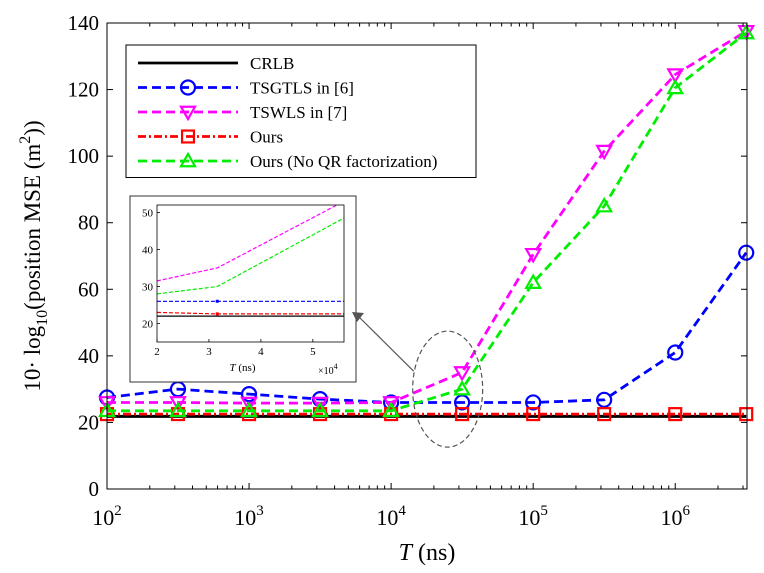  I want to click on inset-x-tick-label: 5, so click(313, 352).